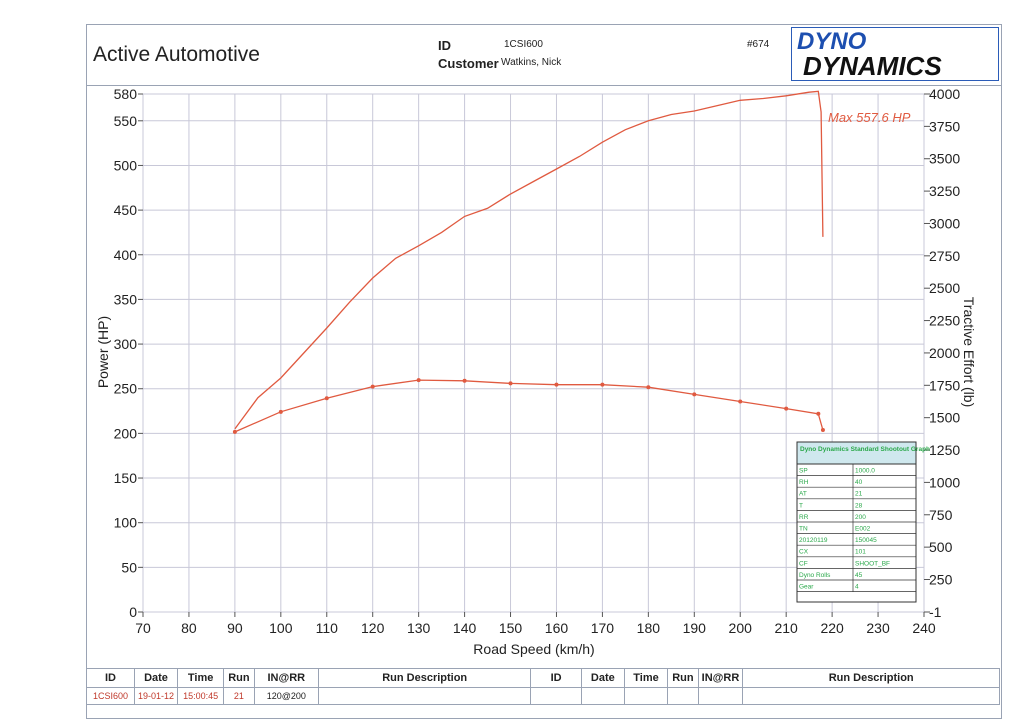 This screenshot has width=1023, height=719. What do you see at coordinates (424, 678) in the screenshot?
I see `run-table-header-cell: Run Description` at bounding box center [424, 678].